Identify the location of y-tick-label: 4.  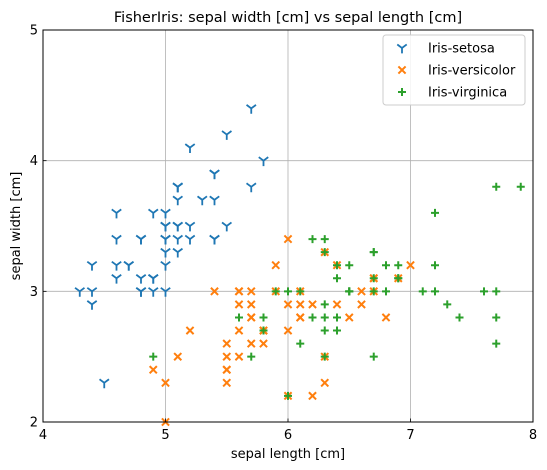
(34, 161).